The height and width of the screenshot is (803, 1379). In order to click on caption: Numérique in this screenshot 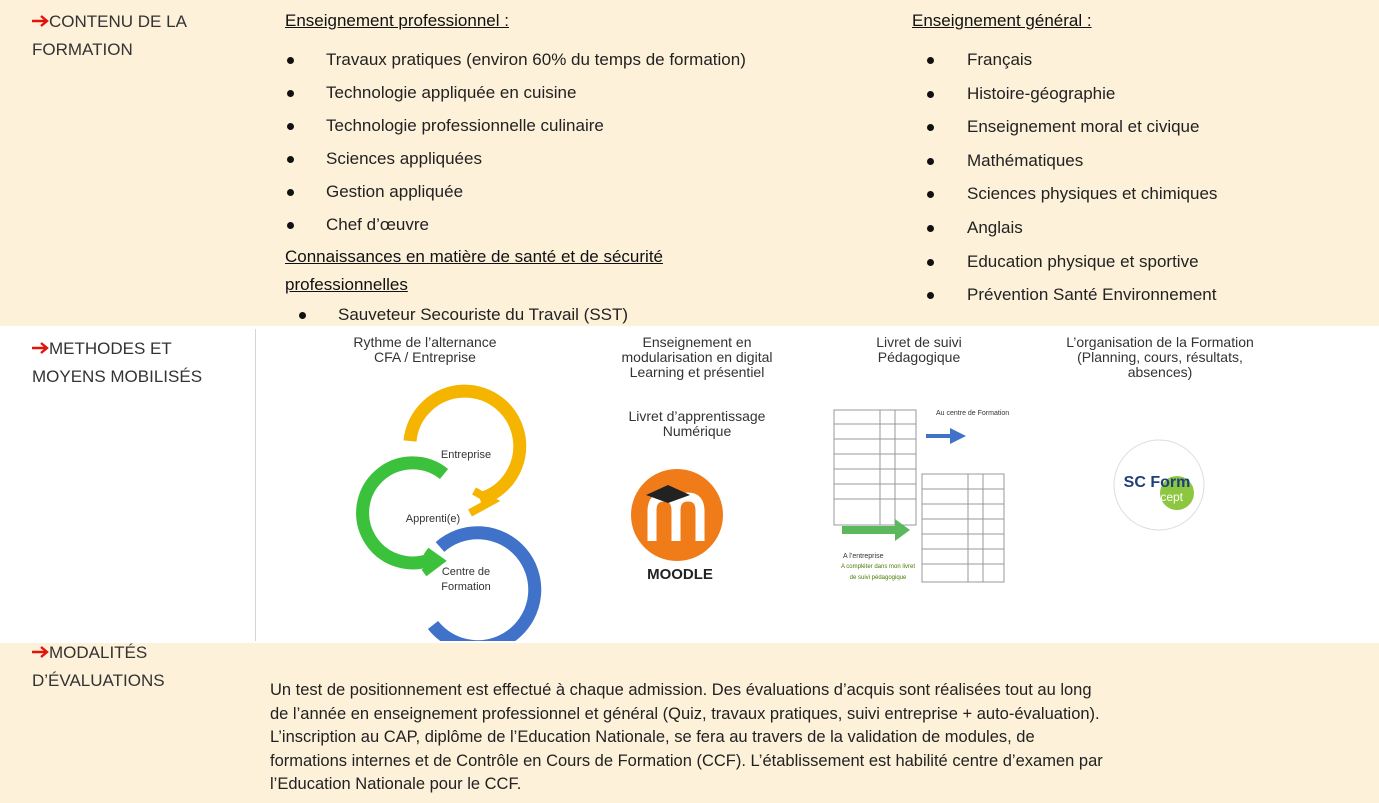, I will do `click(697, 431)`.